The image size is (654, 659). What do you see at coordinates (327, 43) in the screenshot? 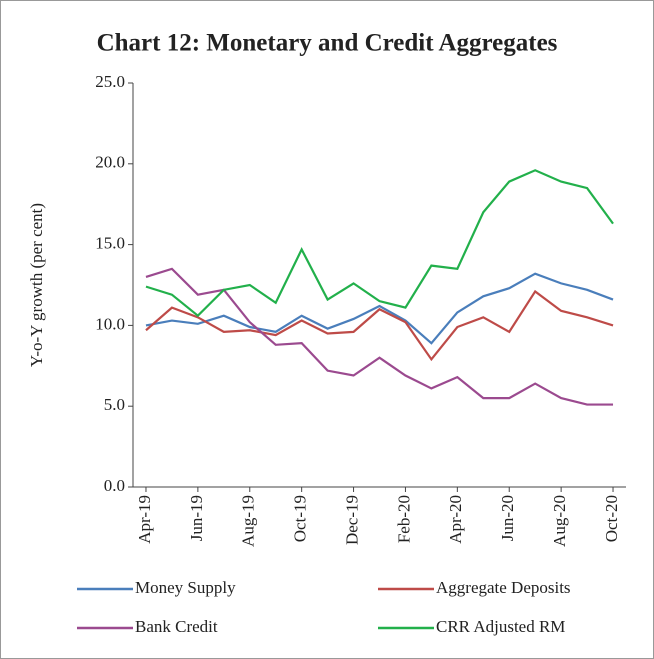
I see `chart-title: Chart 12: Monetary and Credit Aggregates` at bounding box center [327, 43].